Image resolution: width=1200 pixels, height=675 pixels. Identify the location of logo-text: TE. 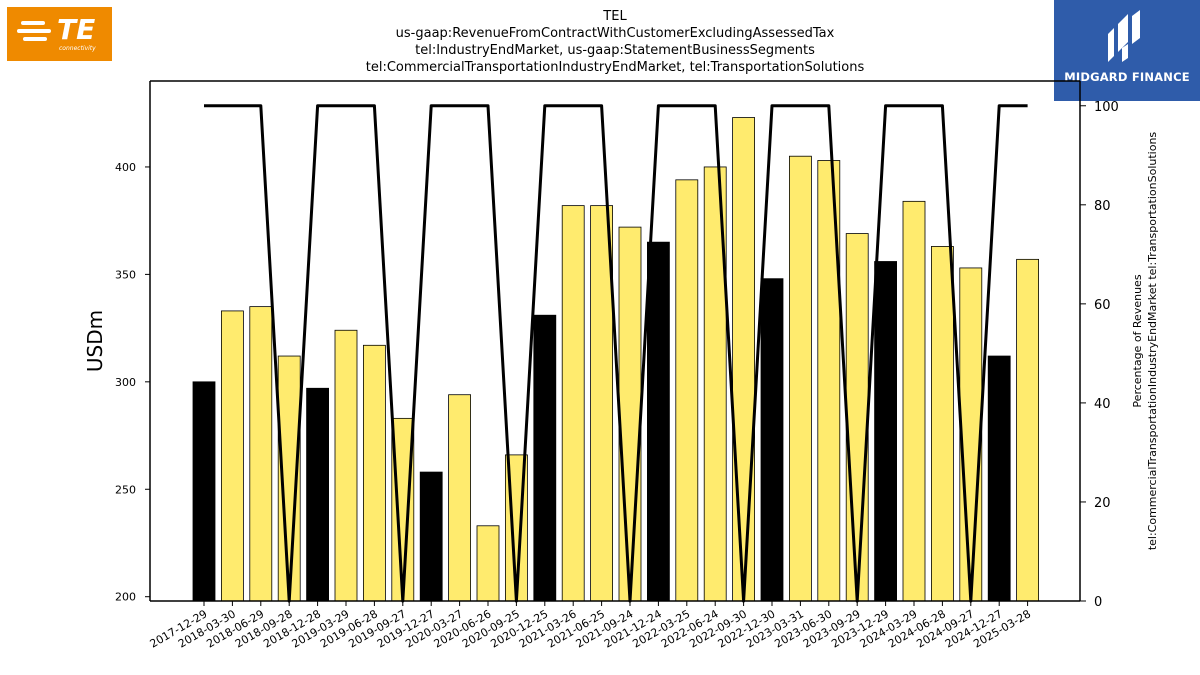
(76, 29).